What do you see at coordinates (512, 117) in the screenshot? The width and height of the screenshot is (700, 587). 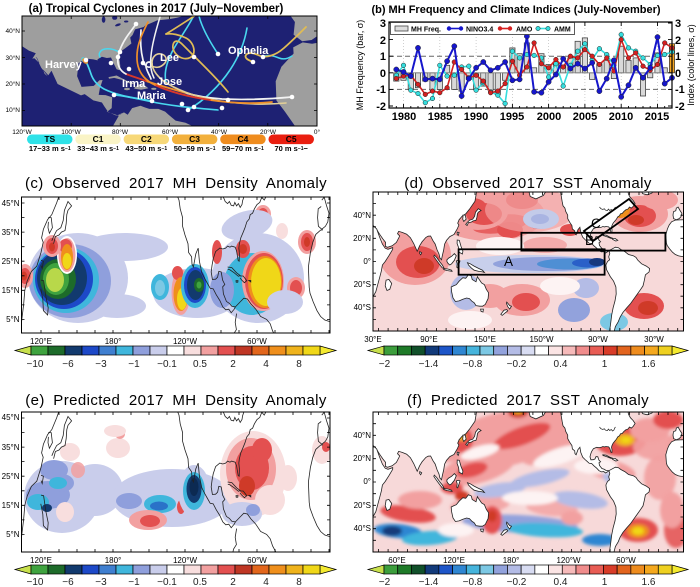 I see `svg-text: 1995` at bounding box center [512, 117].